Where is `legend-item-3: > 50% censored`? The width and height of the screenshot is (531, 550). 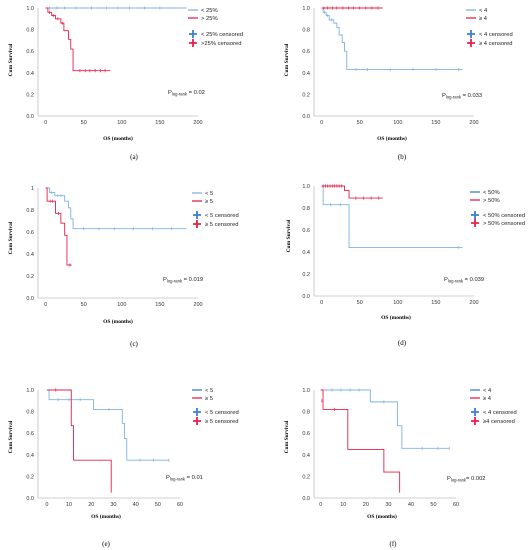 legend-item-3: > 50% censored is located at coordinates (498, 223).